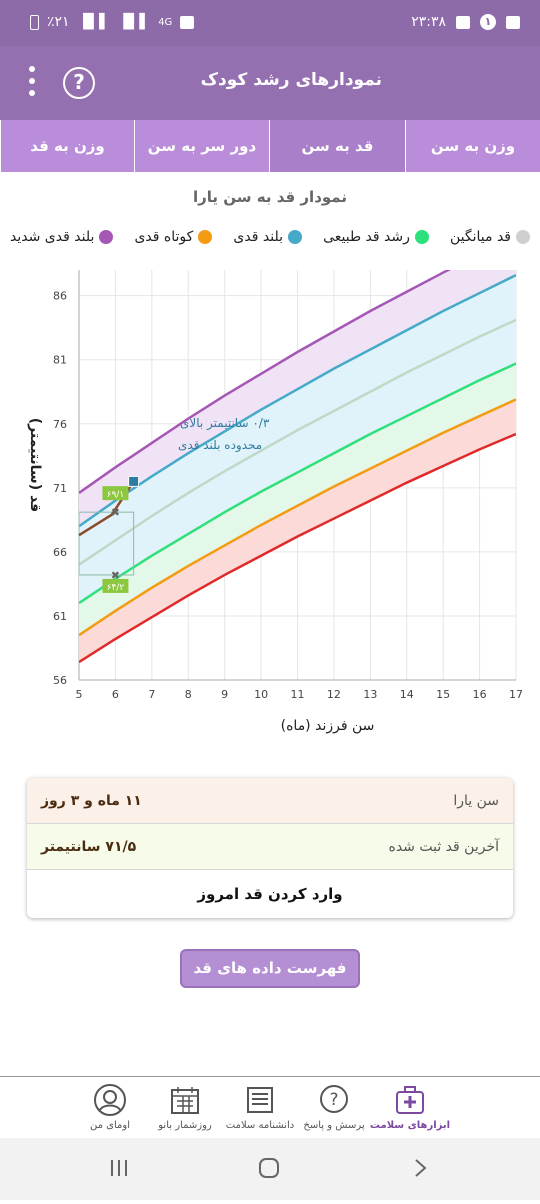  Describe the element at coordinates (270, 894) in the screenshot. I see `enter-height-button: وارد کردن قد امروز` at that location.